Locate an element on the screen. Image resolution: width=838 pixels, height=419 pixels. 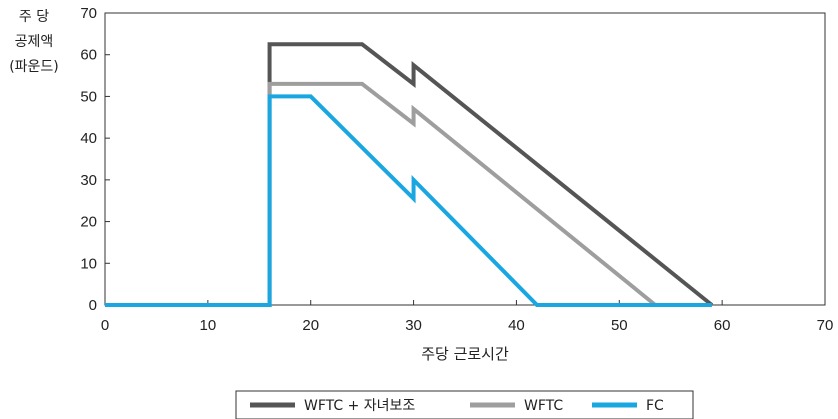
y-tick-label: 0 is located at coordinates (93, 305).